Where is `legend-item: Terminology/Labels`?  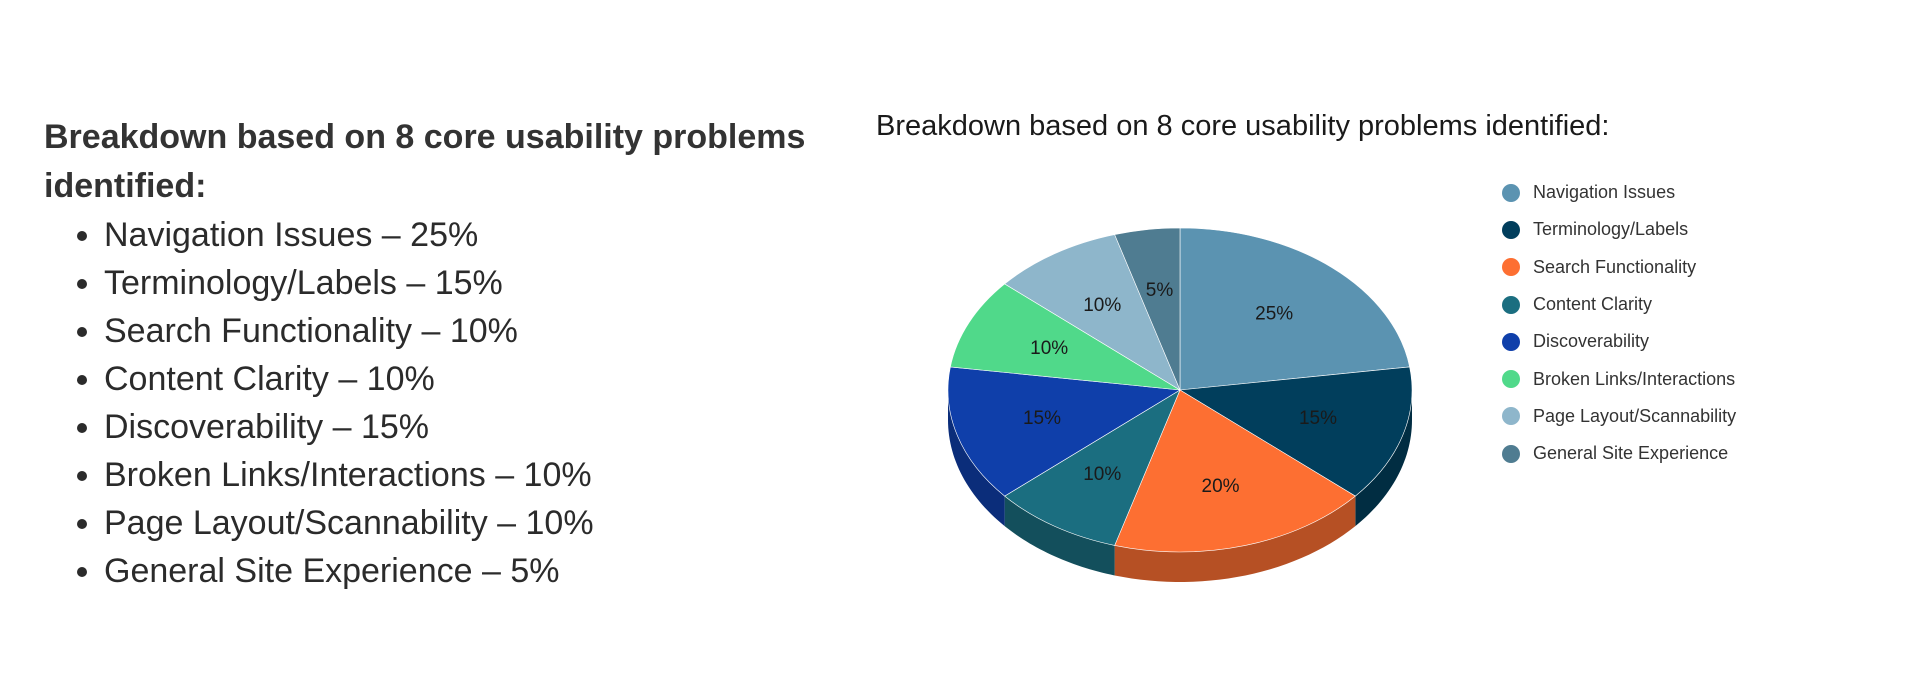 legend-item: Terminology/Labels is located at coordinates (1619, 229).